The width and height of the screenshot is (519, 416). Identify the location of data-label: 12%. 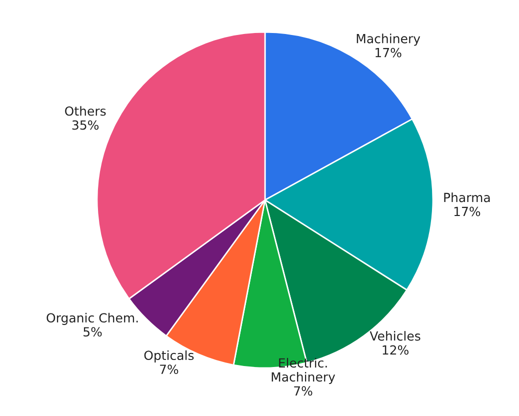
(395, 350).